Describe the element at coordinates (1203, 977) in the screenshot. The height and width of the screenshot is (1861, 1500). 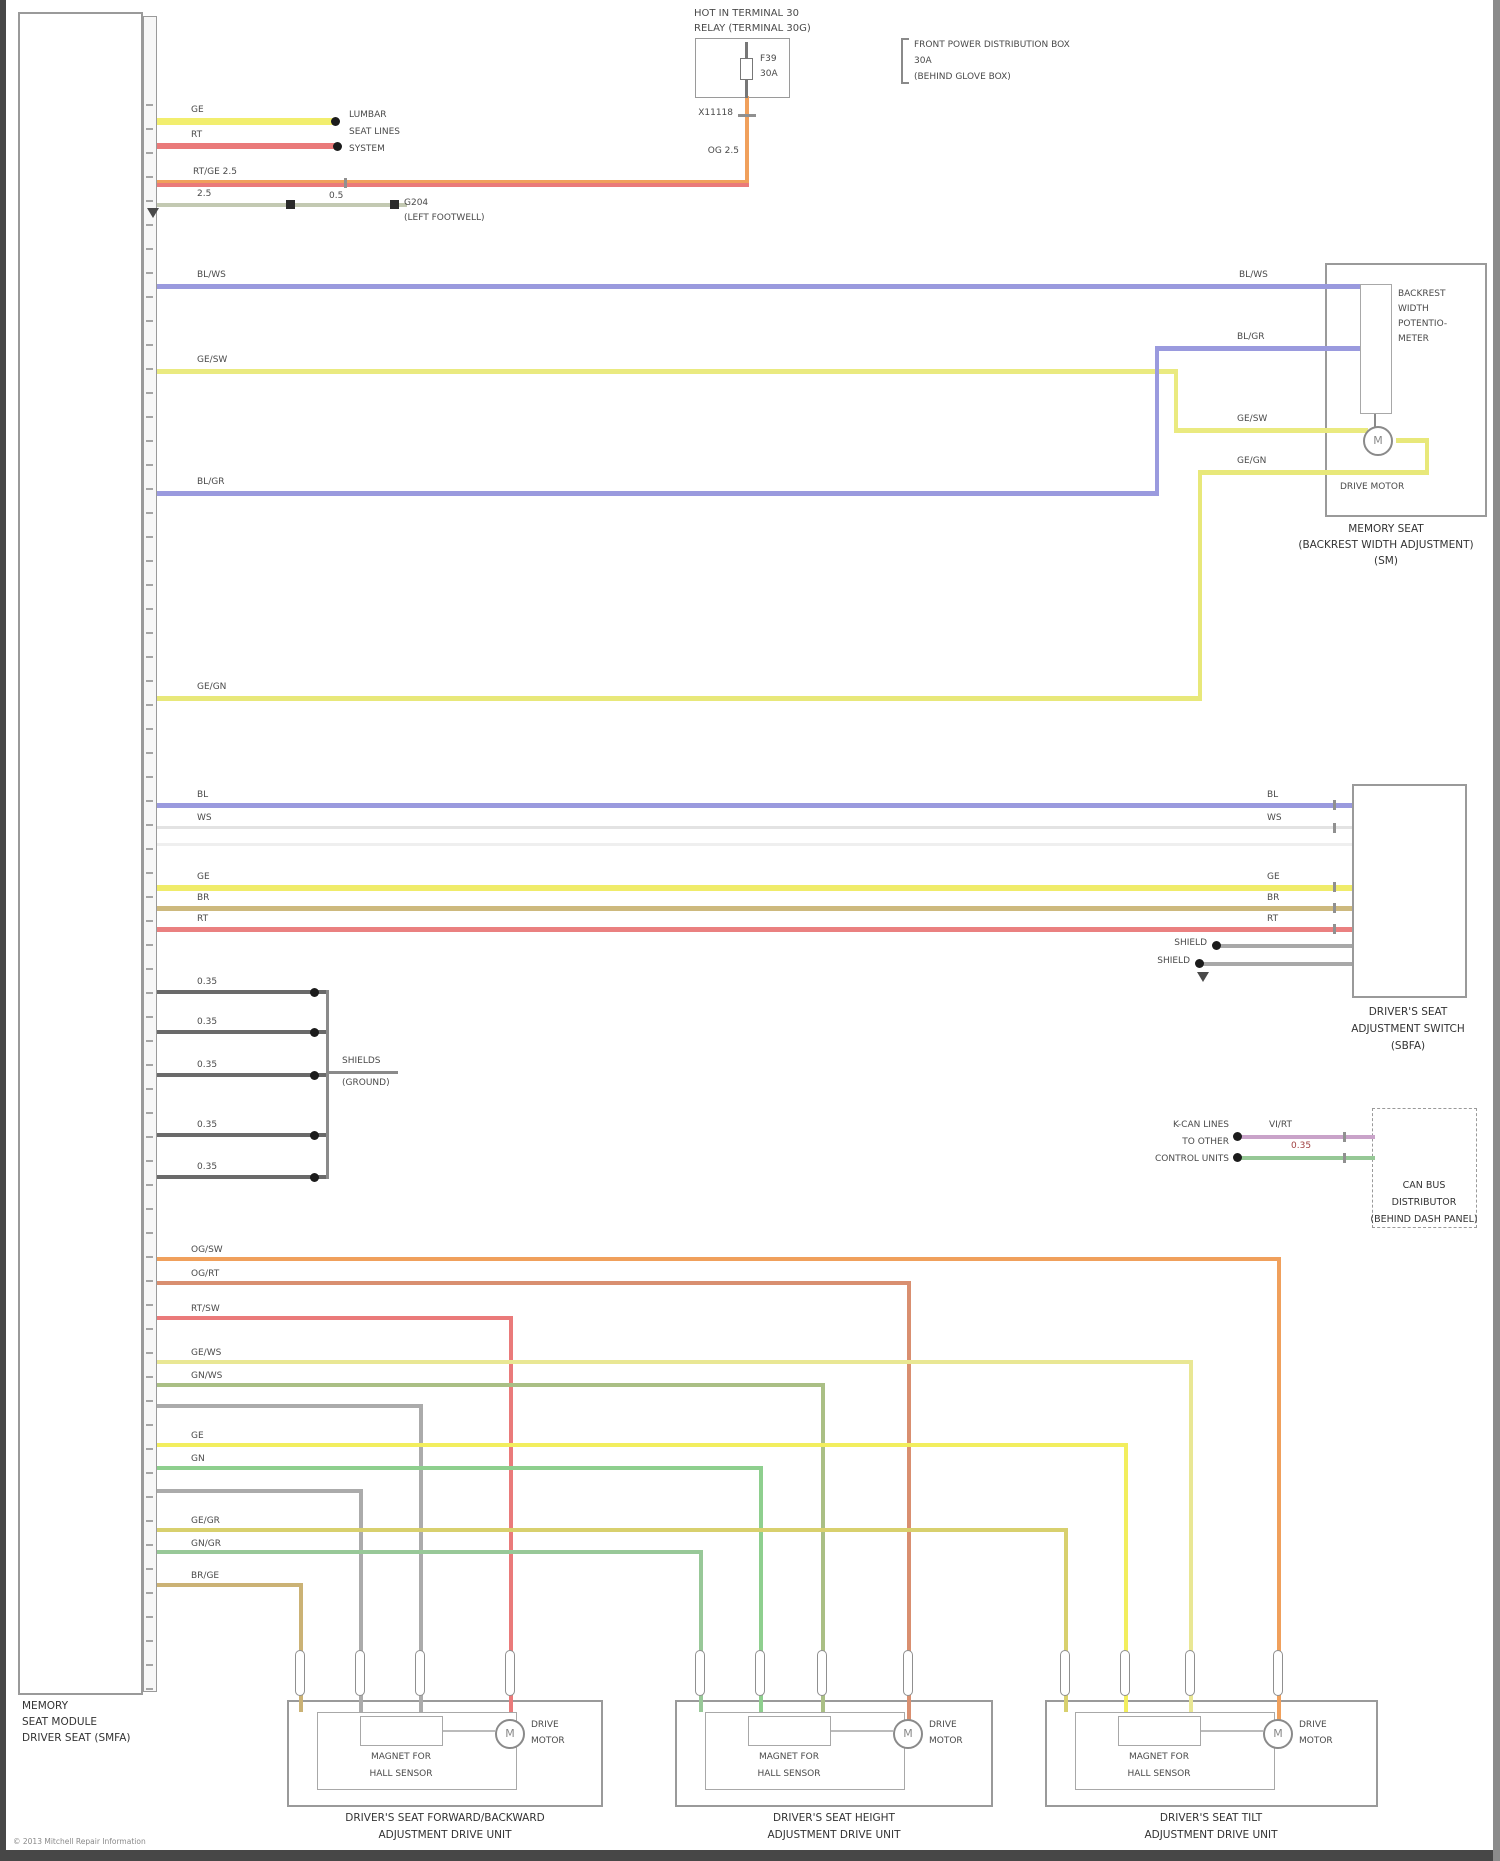
I see `shield-ground-arrow-icon` at that location.